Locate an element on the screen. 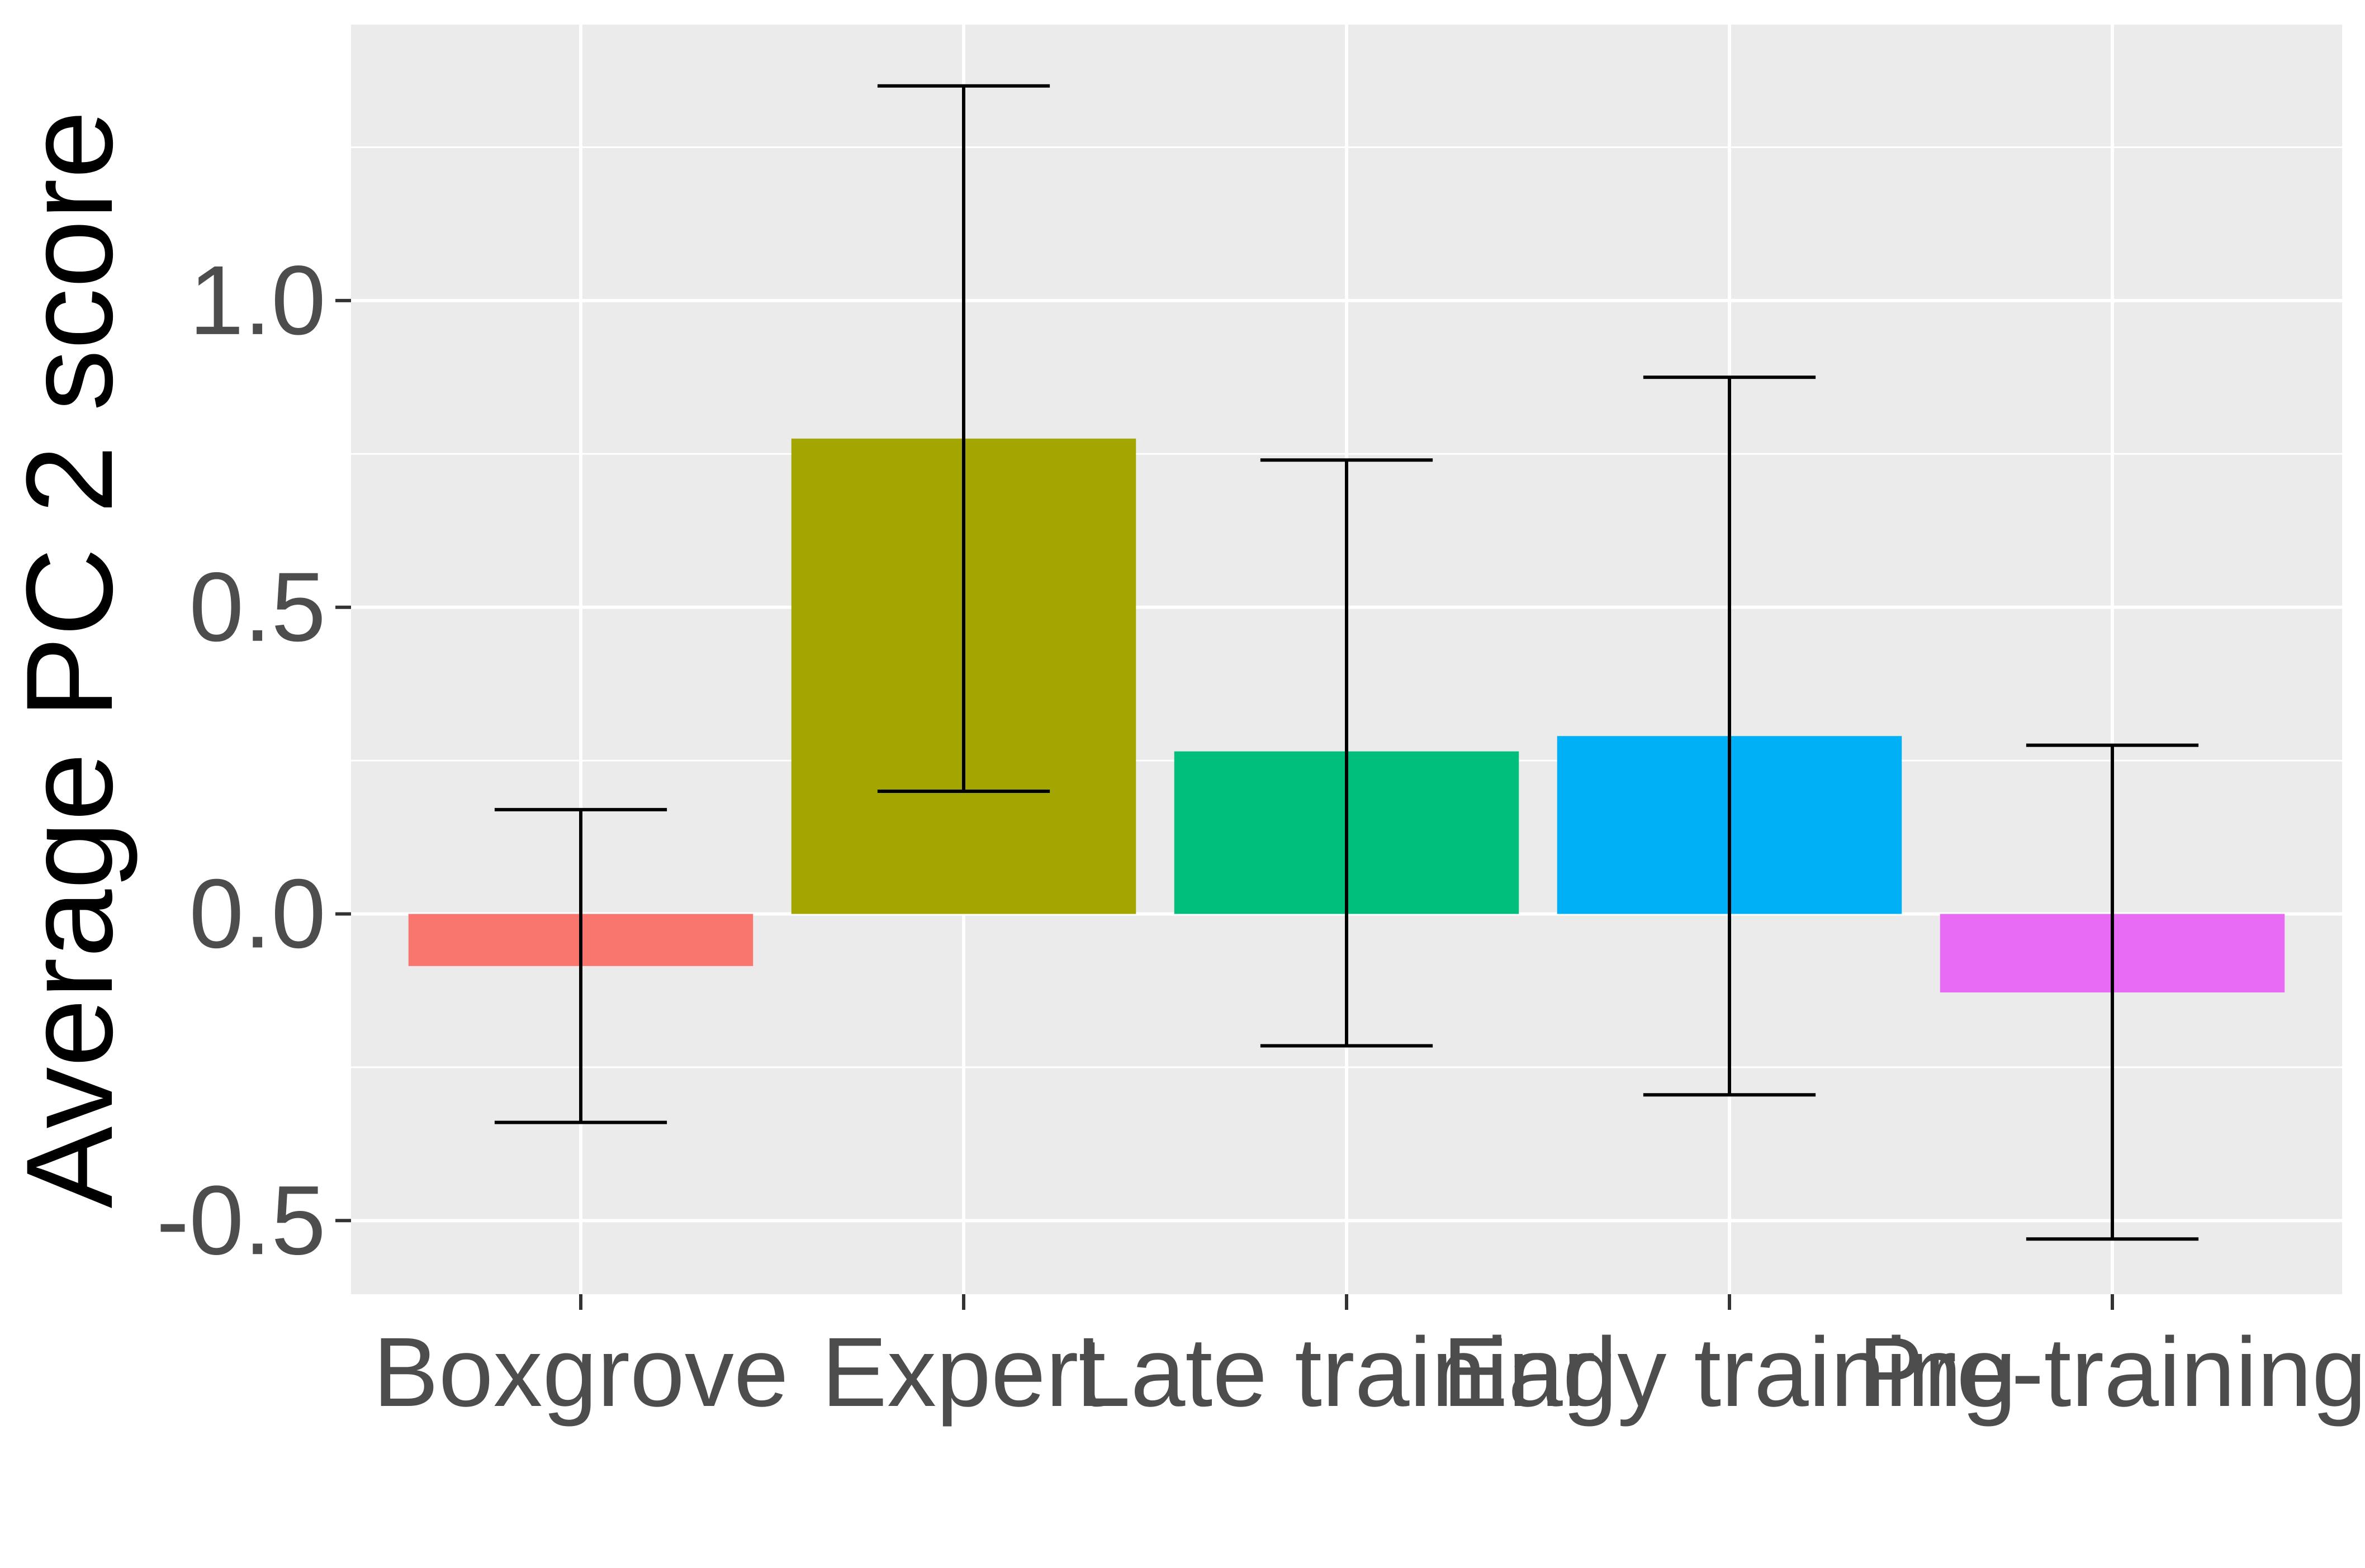 Image resolution: width=2365 pixels, height=1568 pixels. x-tick-label: Boxgrove is located at coordinates (581, 1372).